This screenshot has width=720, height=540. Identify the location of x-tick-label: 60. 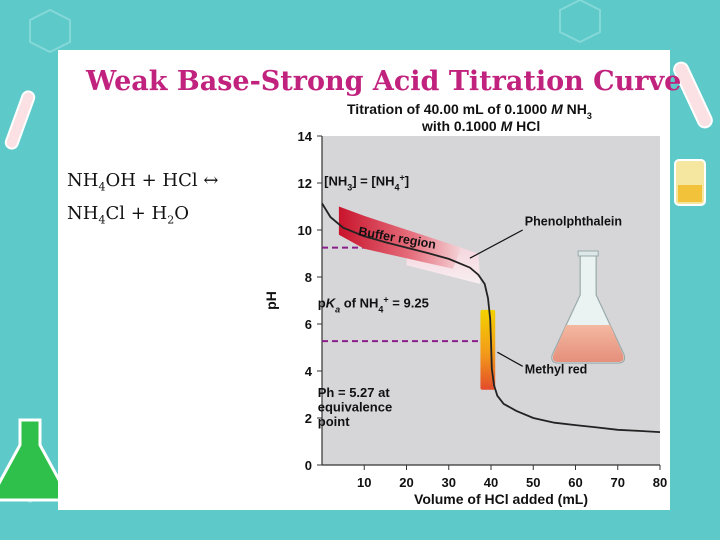
(575, 482).